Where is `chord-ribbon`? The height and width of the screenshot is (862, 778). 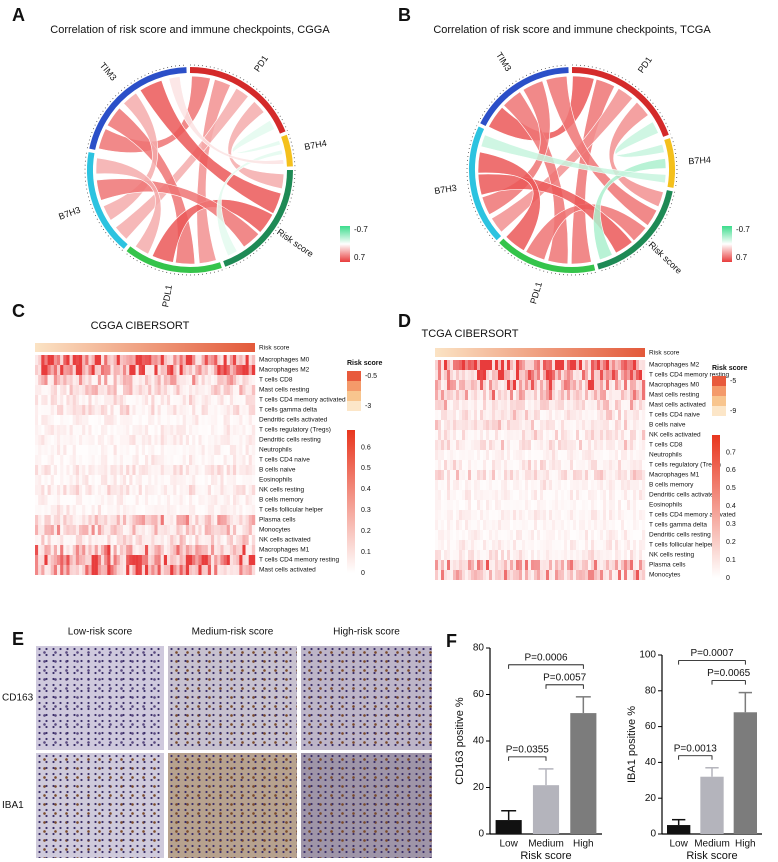 chord-ribbon is located at coordinates (182, 163).